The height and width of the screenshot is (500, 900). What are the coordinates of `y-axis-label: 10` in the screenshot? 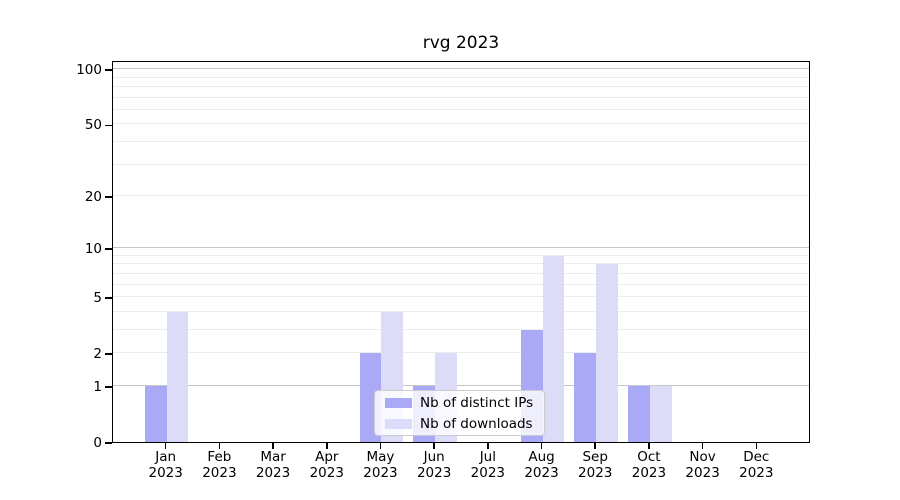 It's located at (93, 249).